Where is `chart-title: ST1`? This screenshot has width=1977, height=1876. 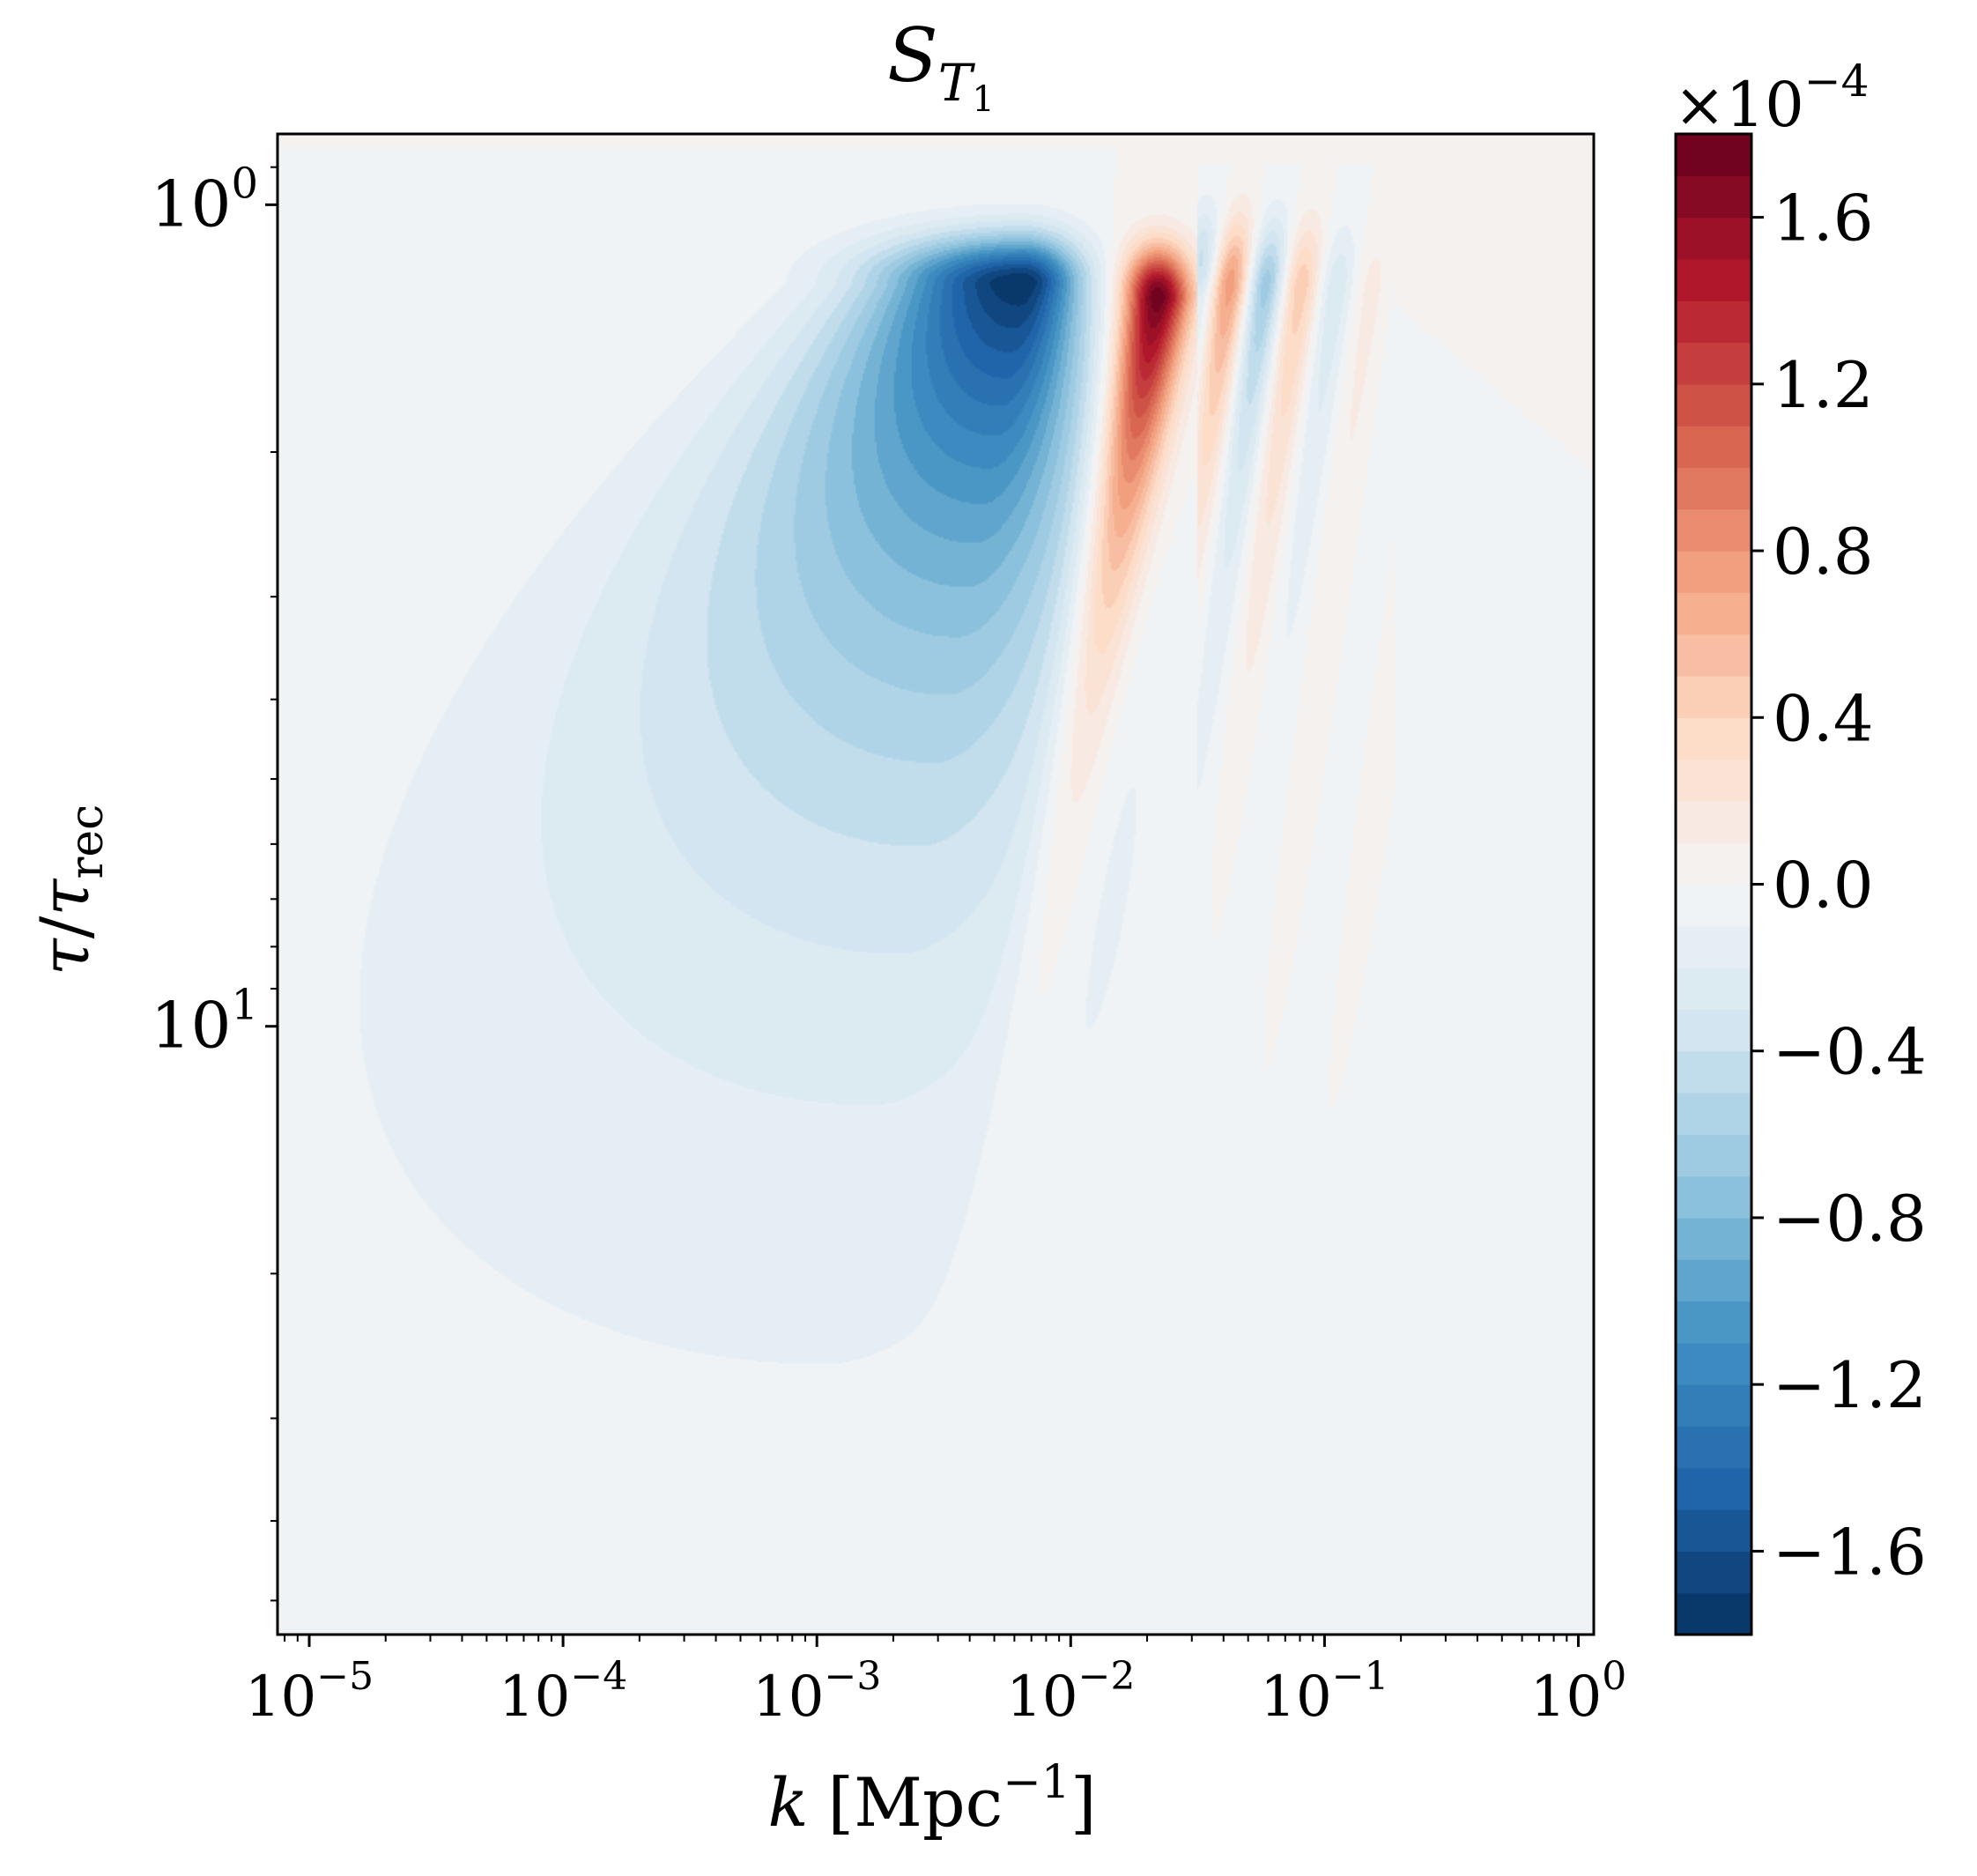 chart-title: ST1 is located at coordinates (941, 66).